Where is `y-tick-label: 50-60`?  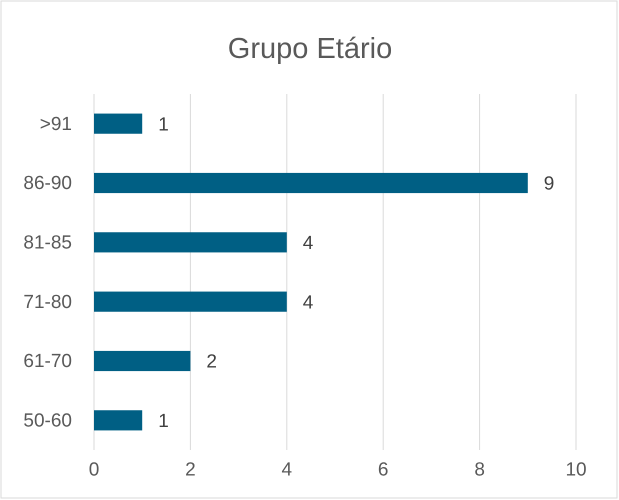
y-tick-label: 50-60 is located at coordinates (47, 421).